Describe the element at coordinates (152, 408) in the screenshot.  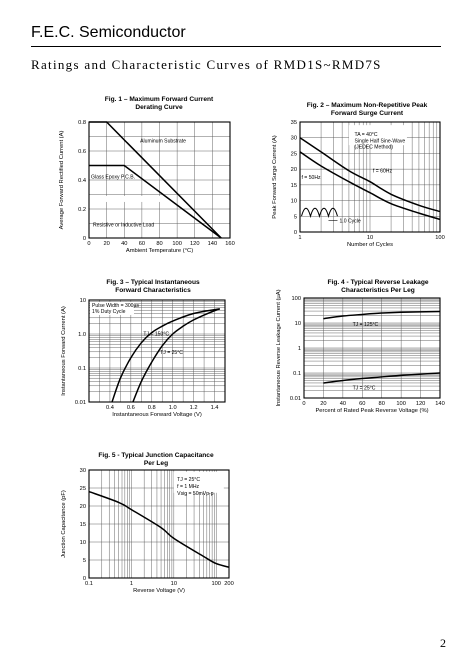
I see `x-tick-label: 0.8` at that location.